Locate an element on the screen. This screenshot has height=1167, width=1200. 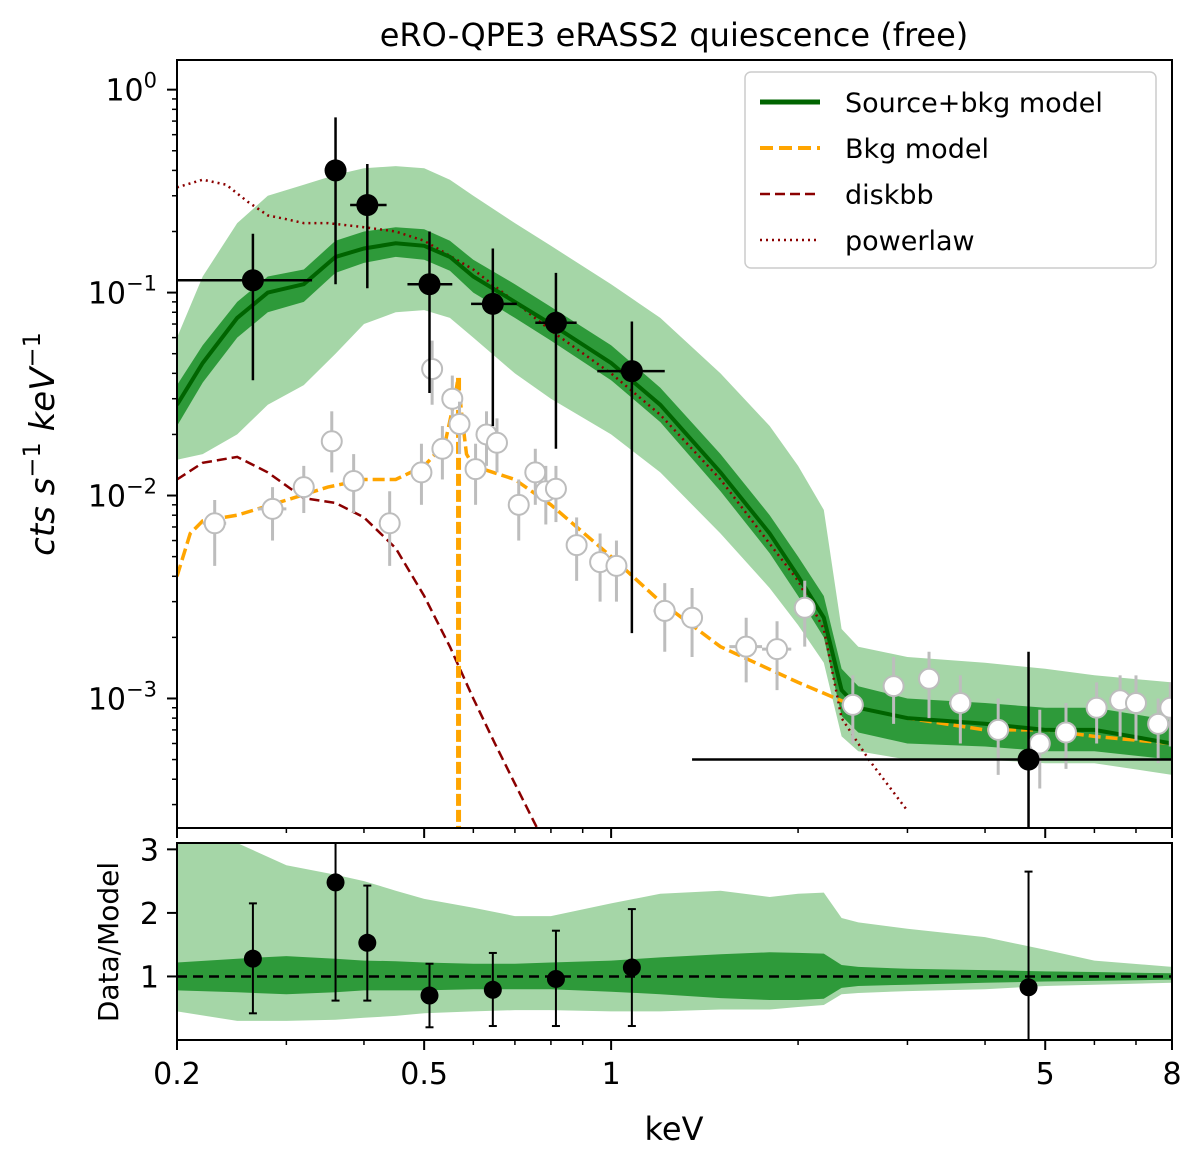
ratio-y-tick-label: 3 is located at coordinates (149, 850).